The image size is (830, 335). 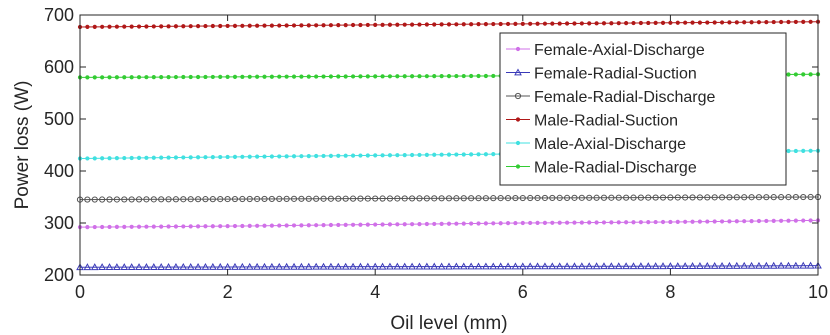 I want to click on series-female-axial-discharge, so click(x=449, y=224).